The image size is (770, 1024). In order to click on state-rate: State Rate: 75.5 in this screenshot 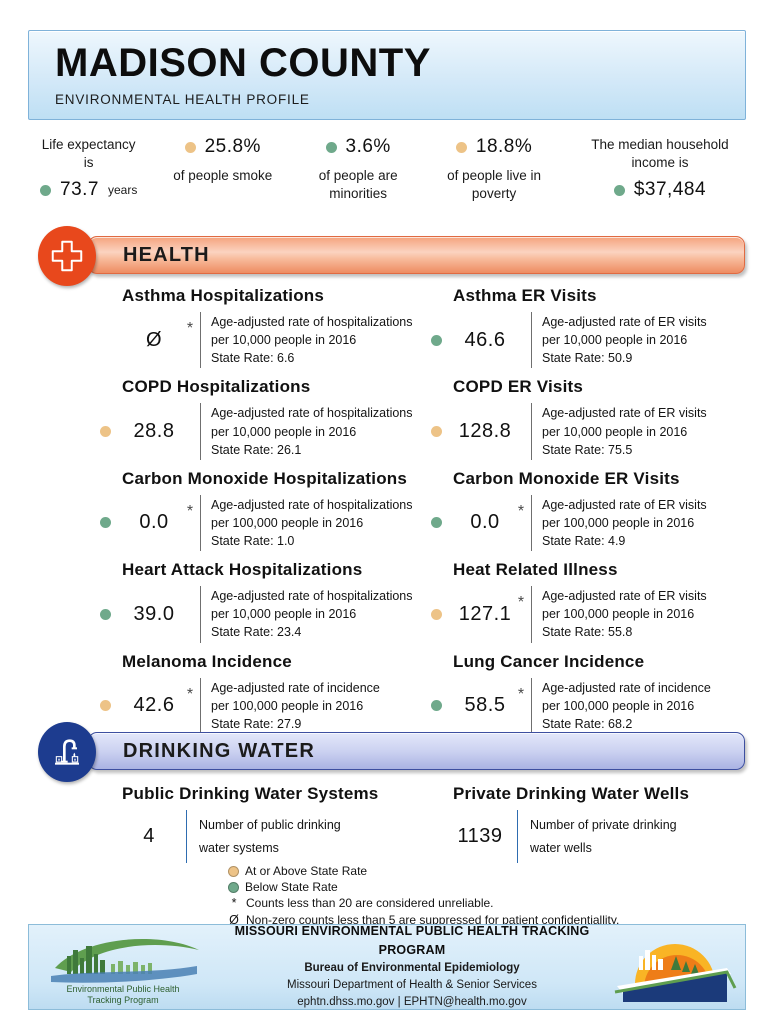, I will do `click(587, 449)`.